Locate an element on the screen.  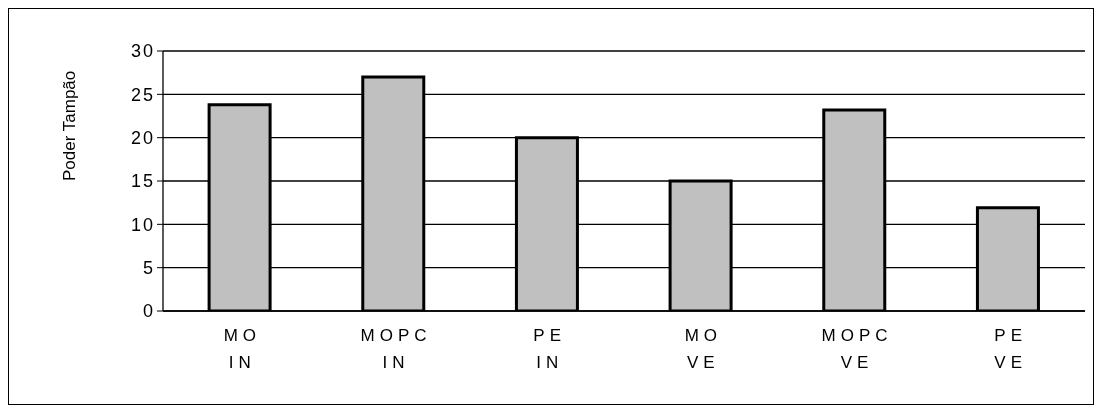
x-tick-label: MOPC IN is located at coordinates (396, 349).